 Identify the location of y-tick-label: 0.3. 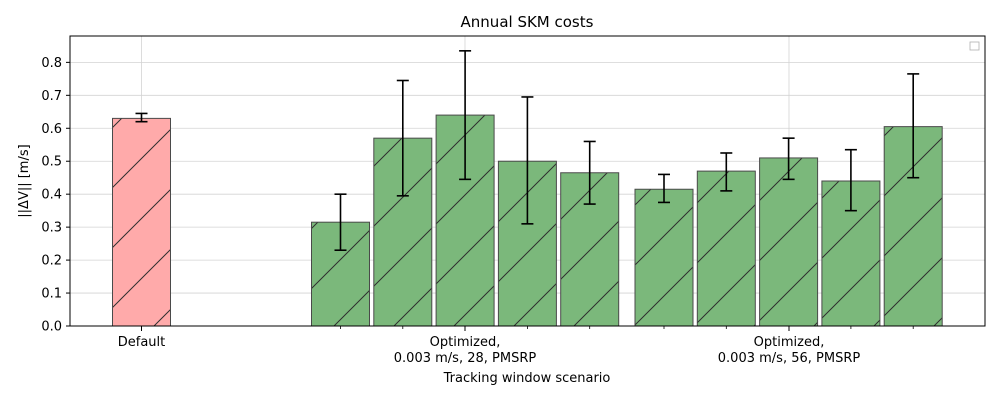
(51, 228).